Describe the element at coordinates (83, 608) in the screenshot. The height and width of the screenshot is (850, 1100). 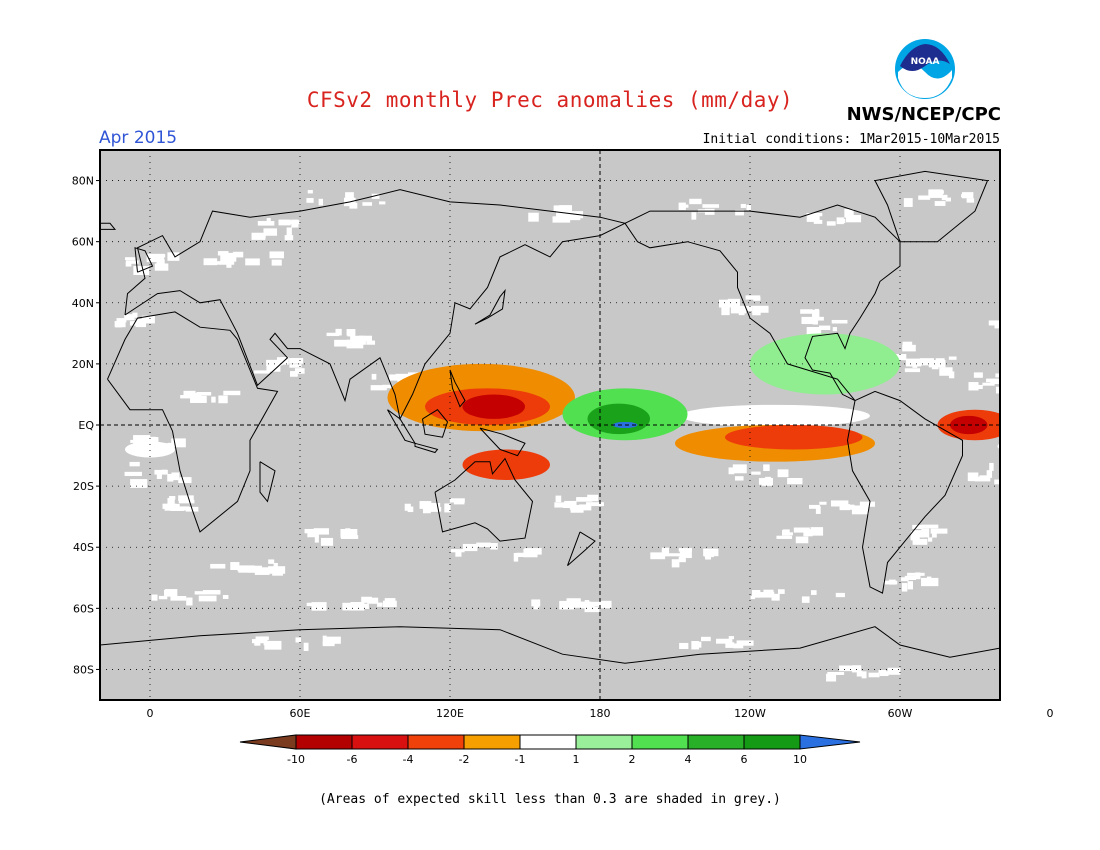
I see `lat-tick-label: 60S` at that location.